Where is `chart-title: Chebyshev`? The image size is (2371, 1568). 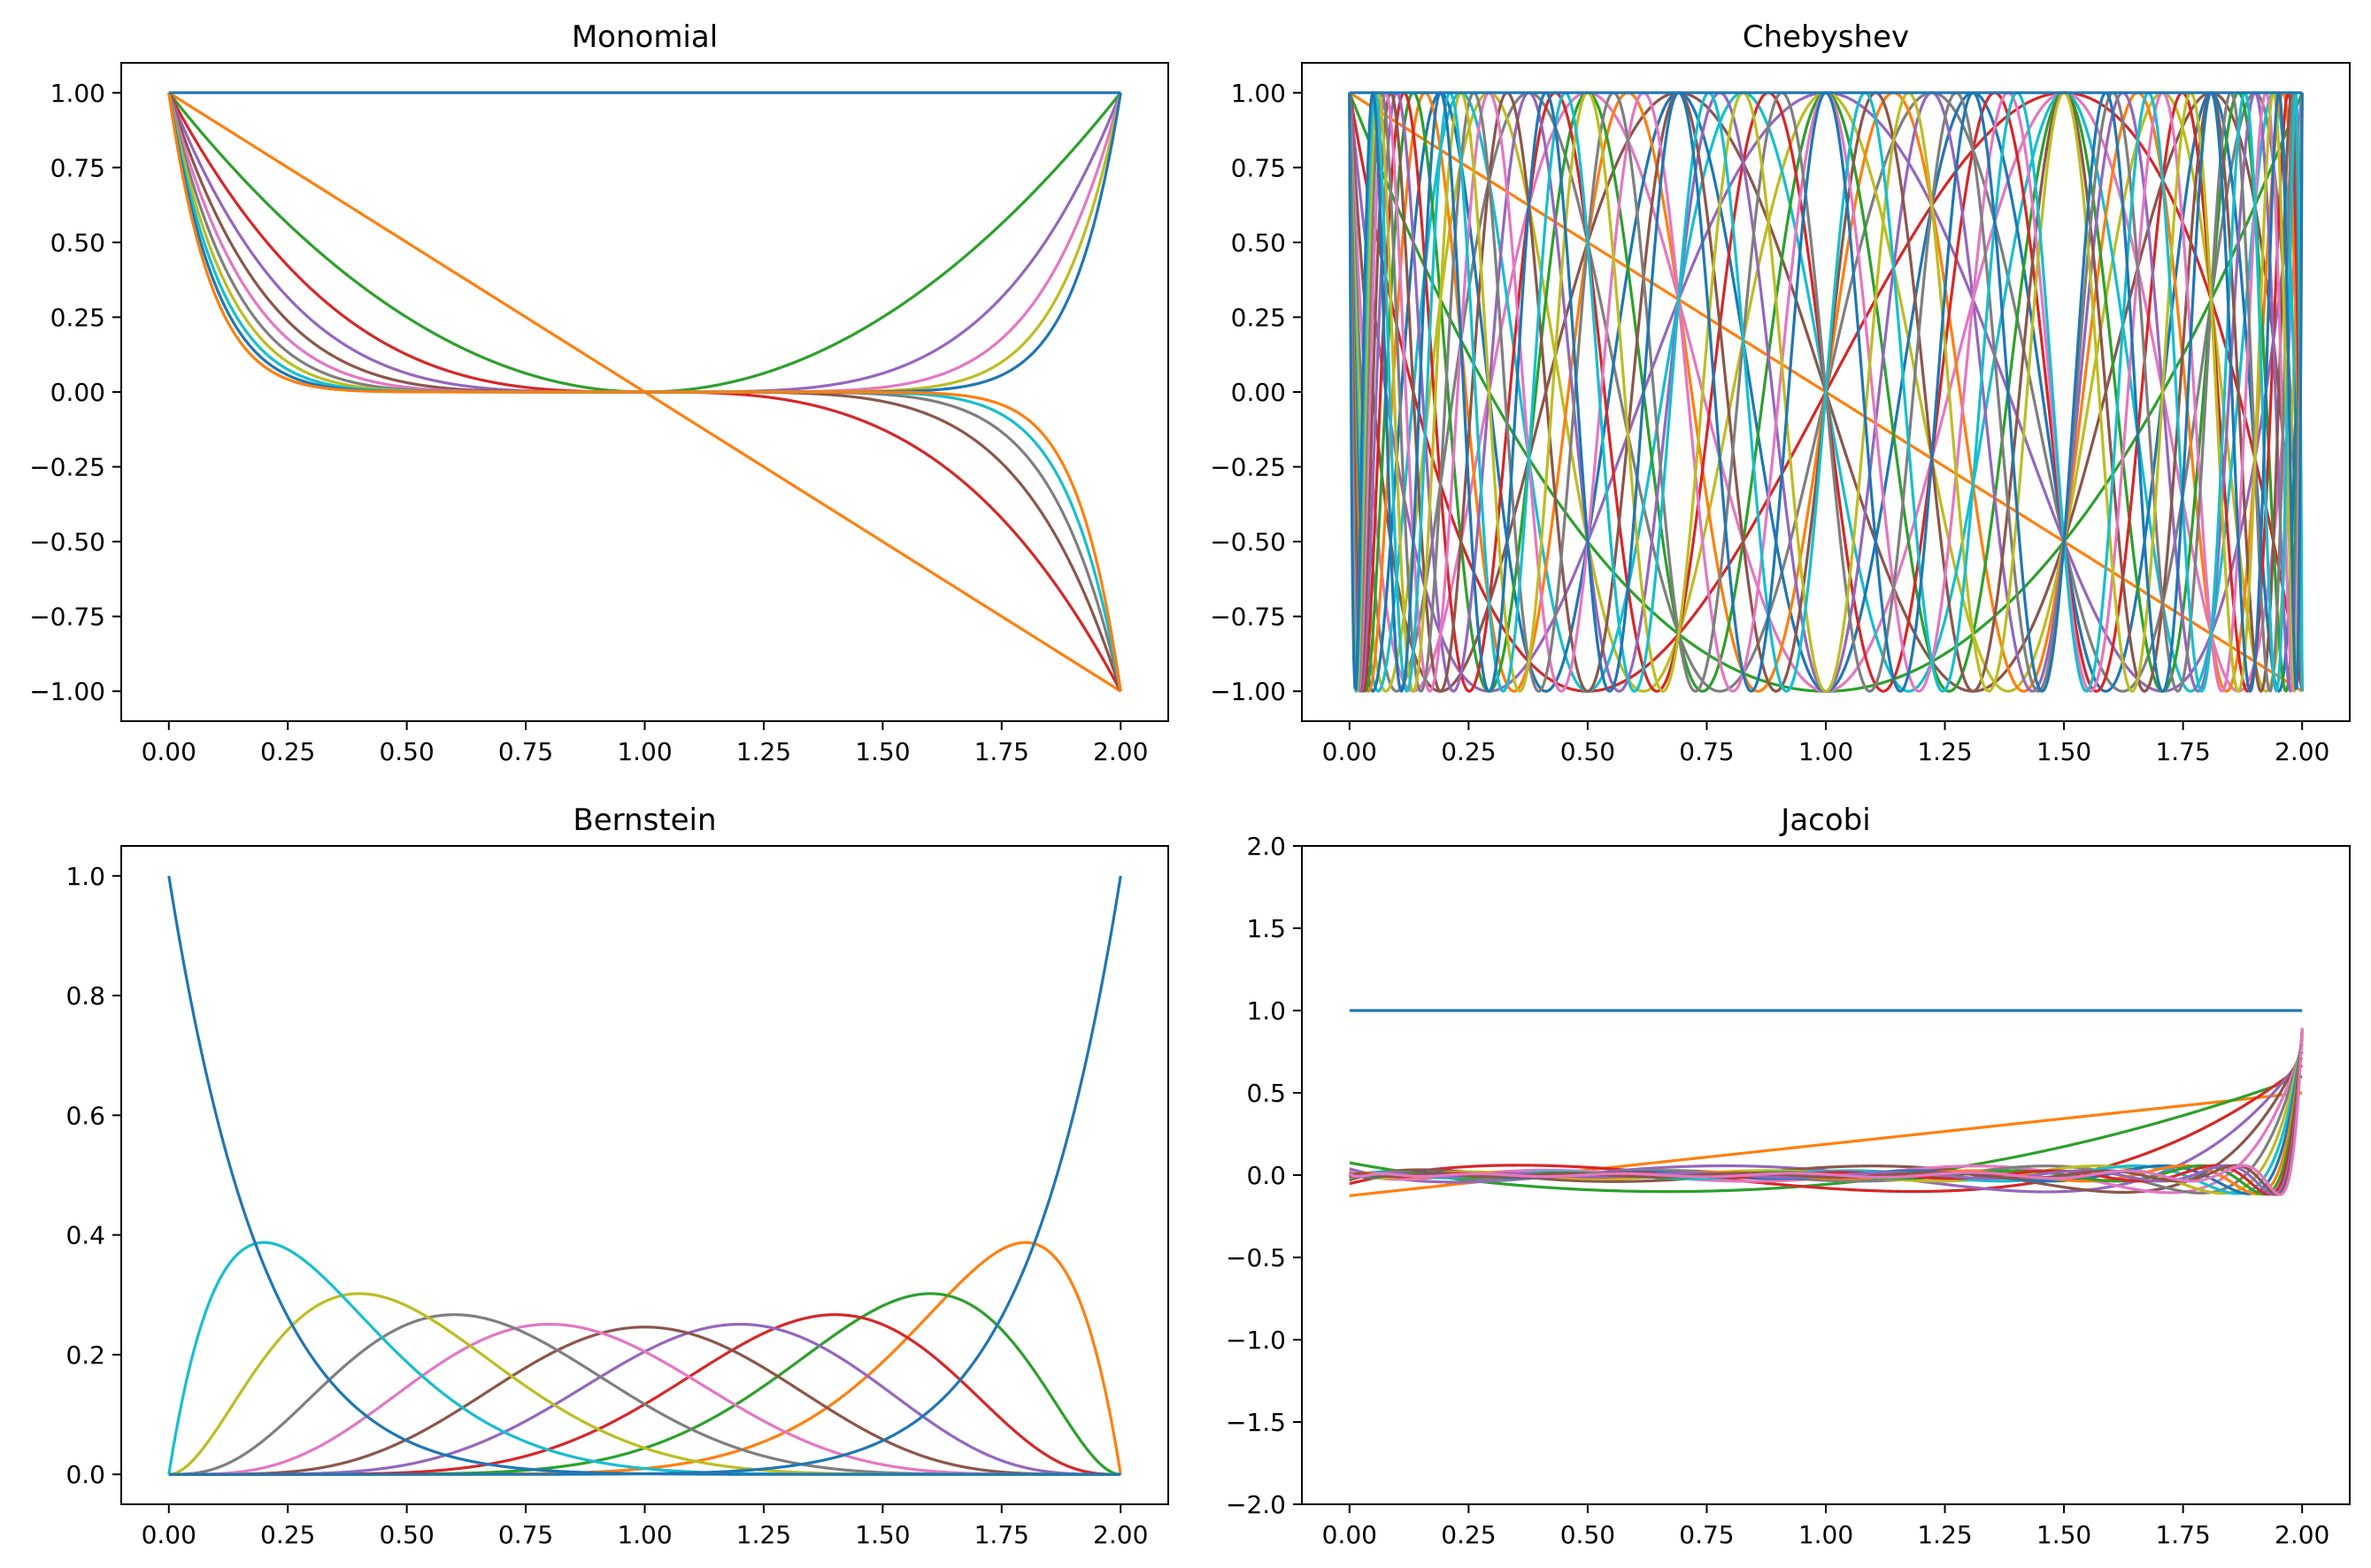 chart-title: Chebyshev is located at coordinates (1826, 37).